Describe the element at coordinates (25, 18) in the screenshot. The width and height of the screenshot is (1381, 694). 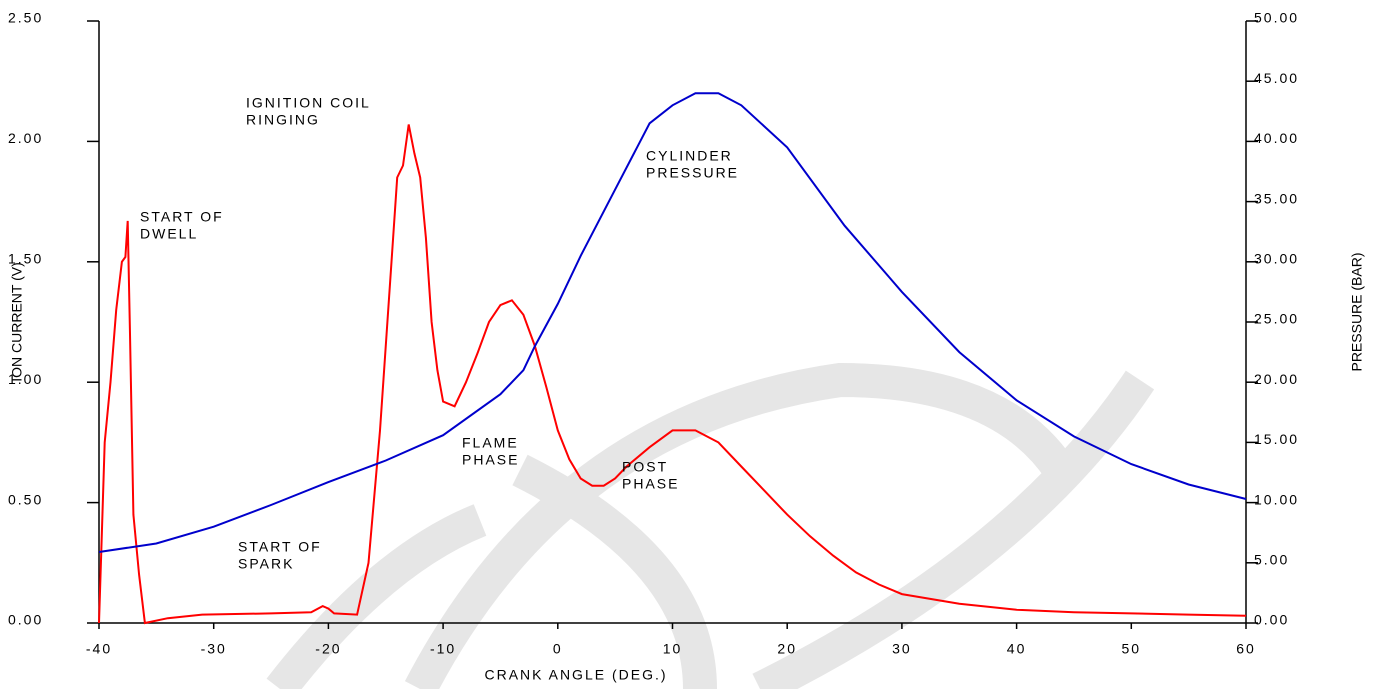
I see `y-tick-label: 2.50` at that location.